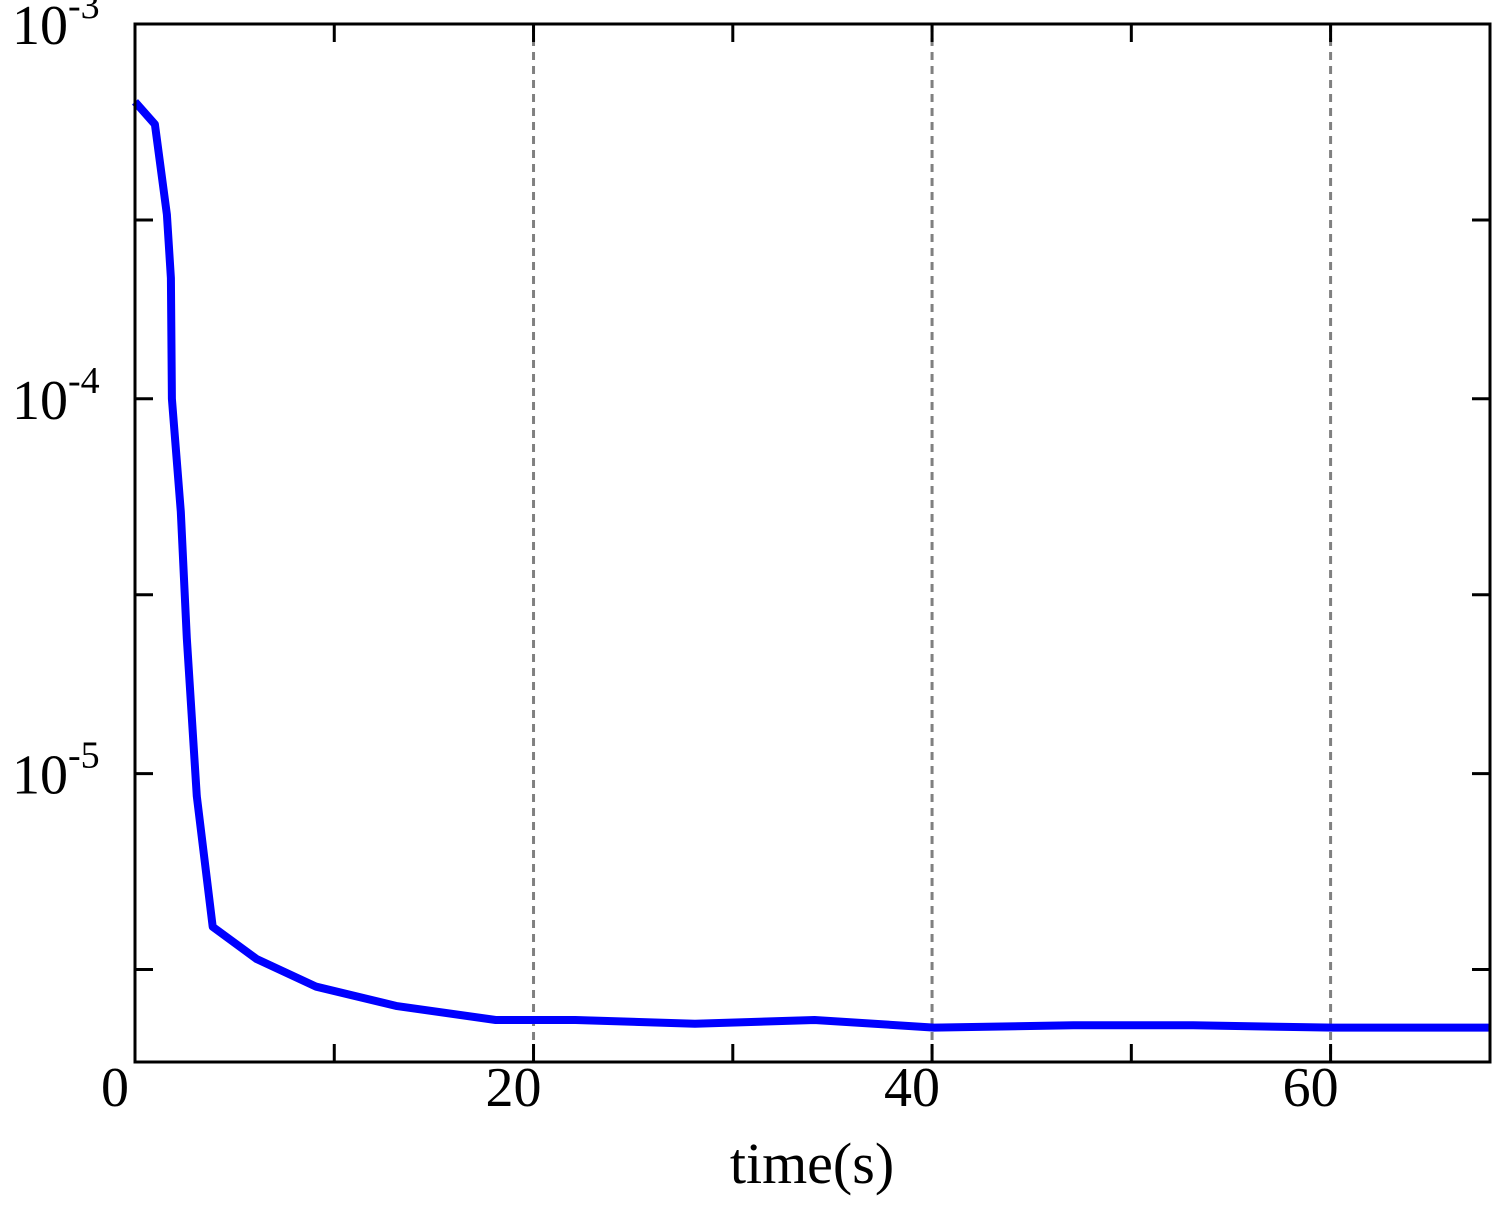 This screenshot has width=1509, height=1212. What do you see at coordinates (56, 28) in the screenshot?
I see `y-tick-label: 10-3` at bounding box center [56, 28].